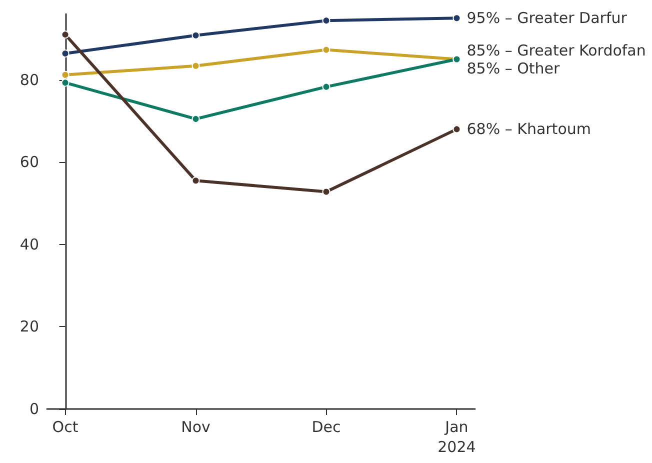 Image resolution: width=652 pixels, height=463 pixels. Describe the element at coordinates (528, 129) in the screenshot. I see `data-label: 68% – Khartoum` at that location.